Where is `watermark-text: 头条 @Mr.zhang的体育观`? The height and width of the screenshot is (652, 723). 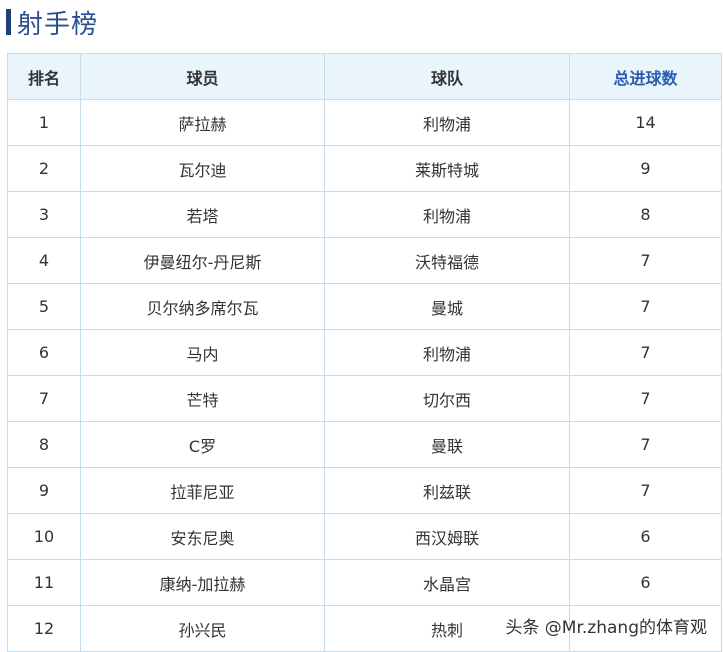 watermark-text: 头条 @Mr.zhang的体育观 is located at coordinates (606, 628).